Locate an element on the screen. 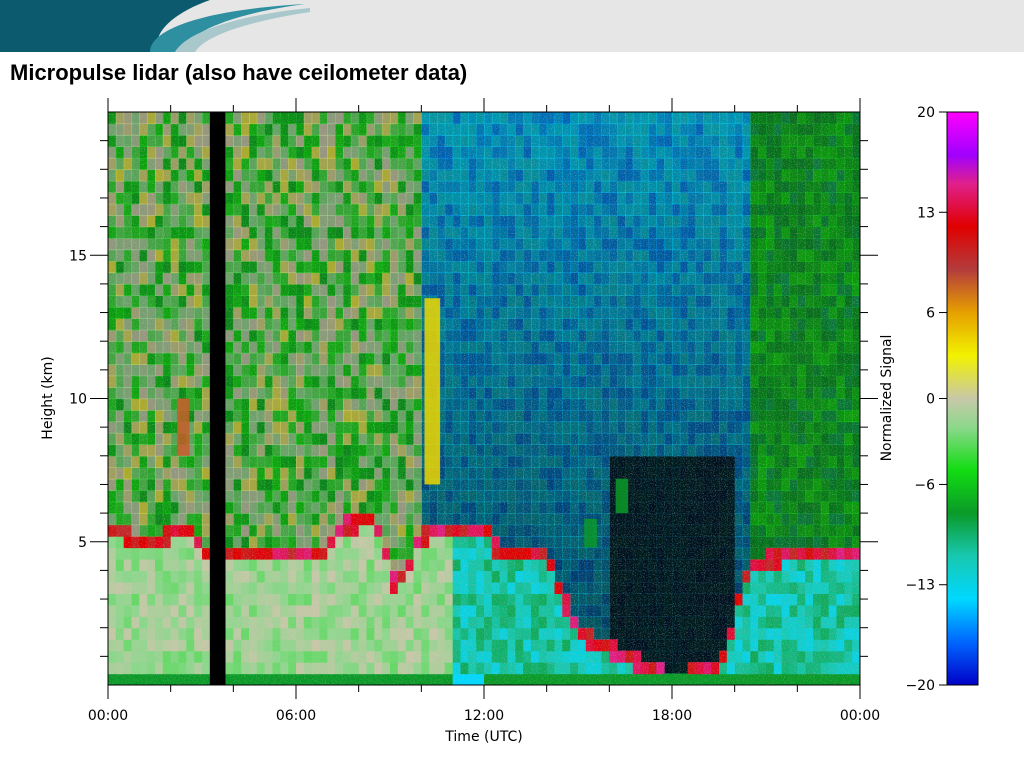  y-tick-label: 5 is located at coordinates (82, 543).